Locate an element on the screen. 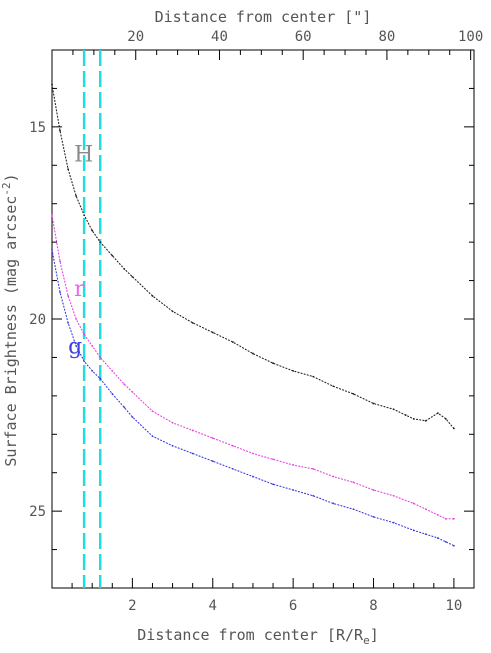 This screenshot has width=491, height=653. x-tick-label-top: 60 is located at coordinates (303, 37).